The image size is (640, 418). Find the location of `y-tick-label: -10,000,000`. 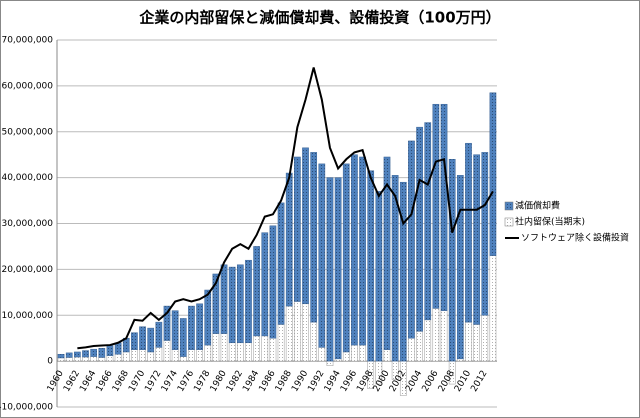

y-tick-label: -10,000,000 is located at coordinates (26, 408).